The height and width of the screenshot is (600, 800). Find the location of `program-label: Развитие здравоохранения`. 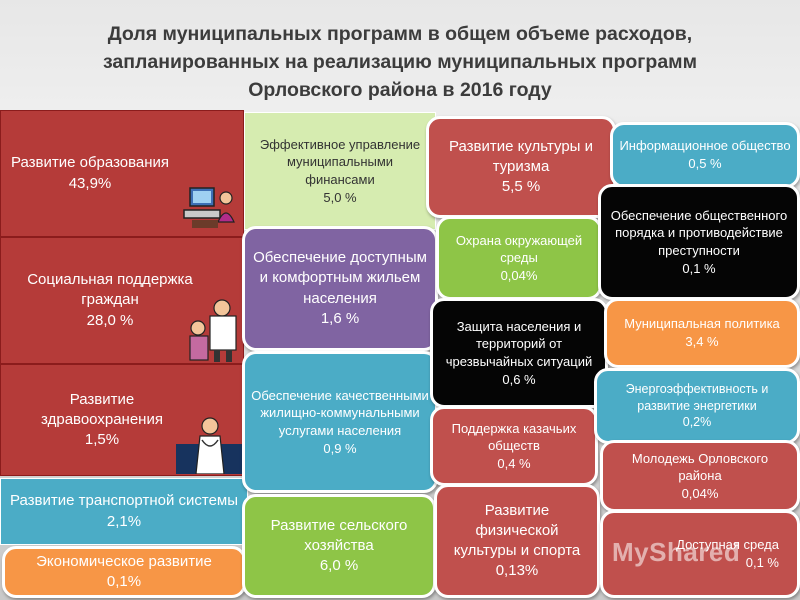

program-label: Развитие здравоохранения is located at coordinates (102, 409).